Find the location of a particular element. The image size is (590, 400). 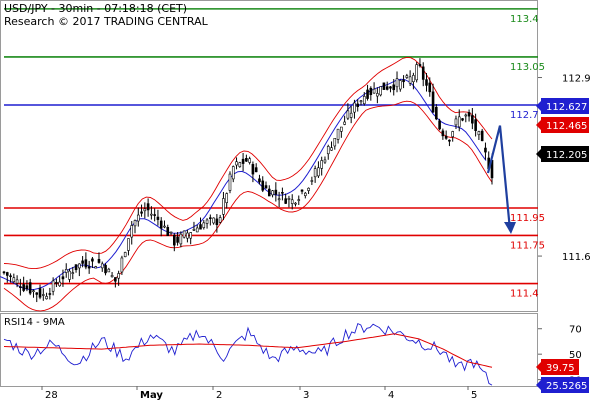

forecast-arrow is located at coordinates (501, 179).